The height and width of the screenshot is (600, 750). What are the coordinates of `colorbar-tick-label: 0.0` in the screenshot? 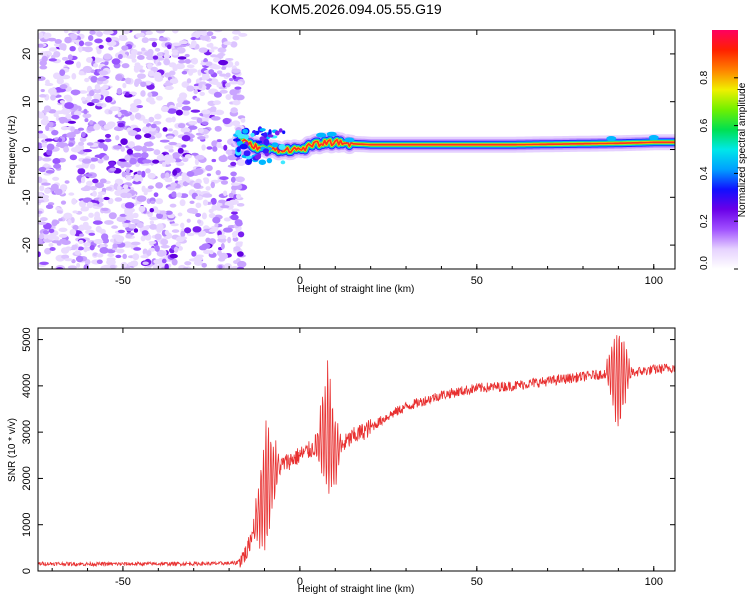 It's located at (704, 263).